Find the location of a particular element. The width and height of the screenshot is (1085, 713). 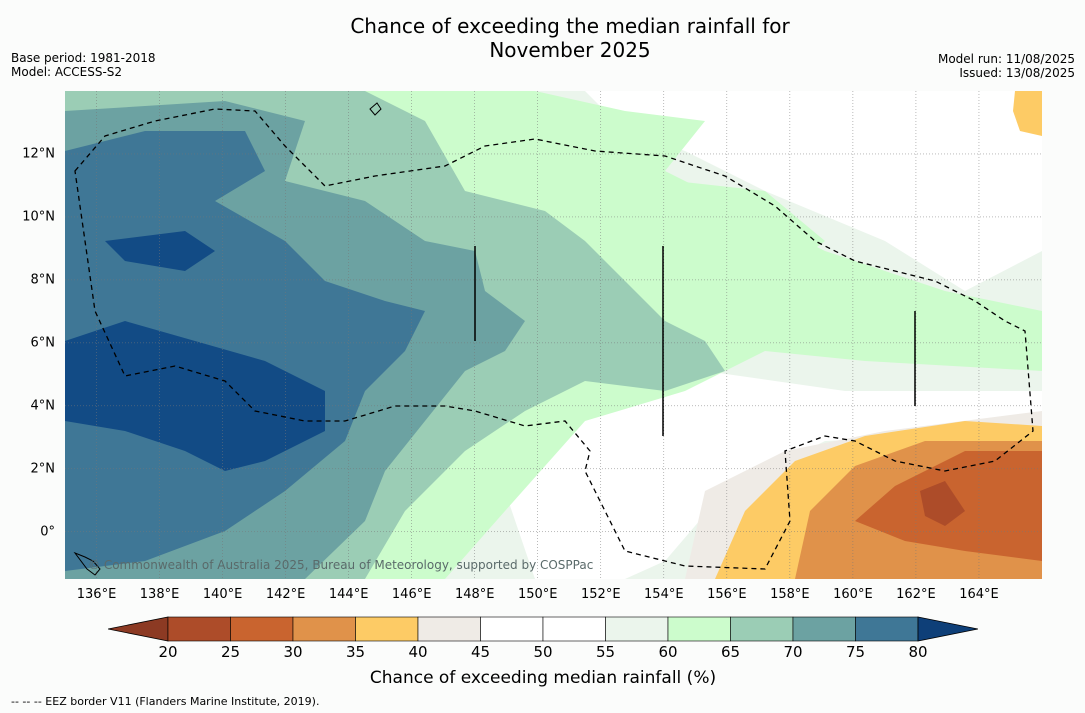

zone-60-65-east is located at coordinates (750, 226).